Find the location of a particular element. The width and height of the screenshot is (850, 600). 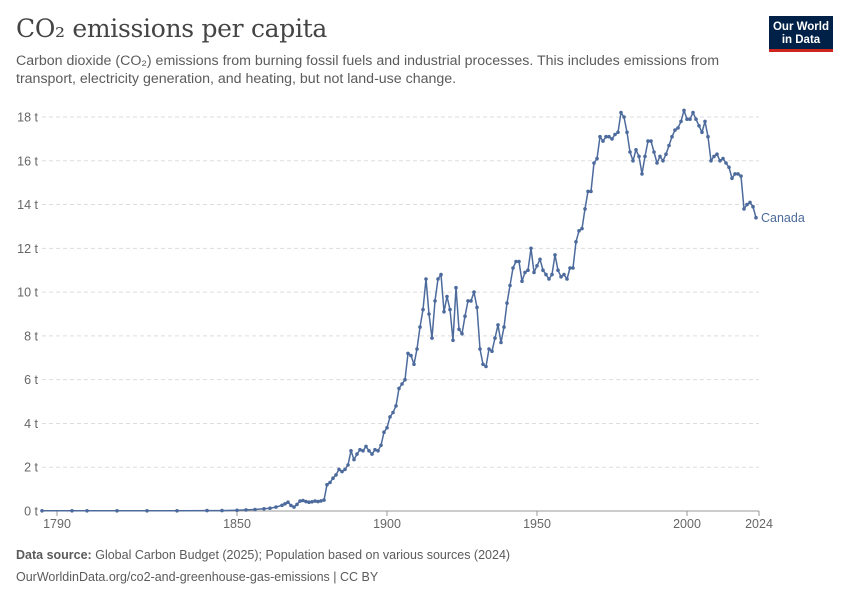

x-tick-label: 1900 is located at coordinates (387, 524).